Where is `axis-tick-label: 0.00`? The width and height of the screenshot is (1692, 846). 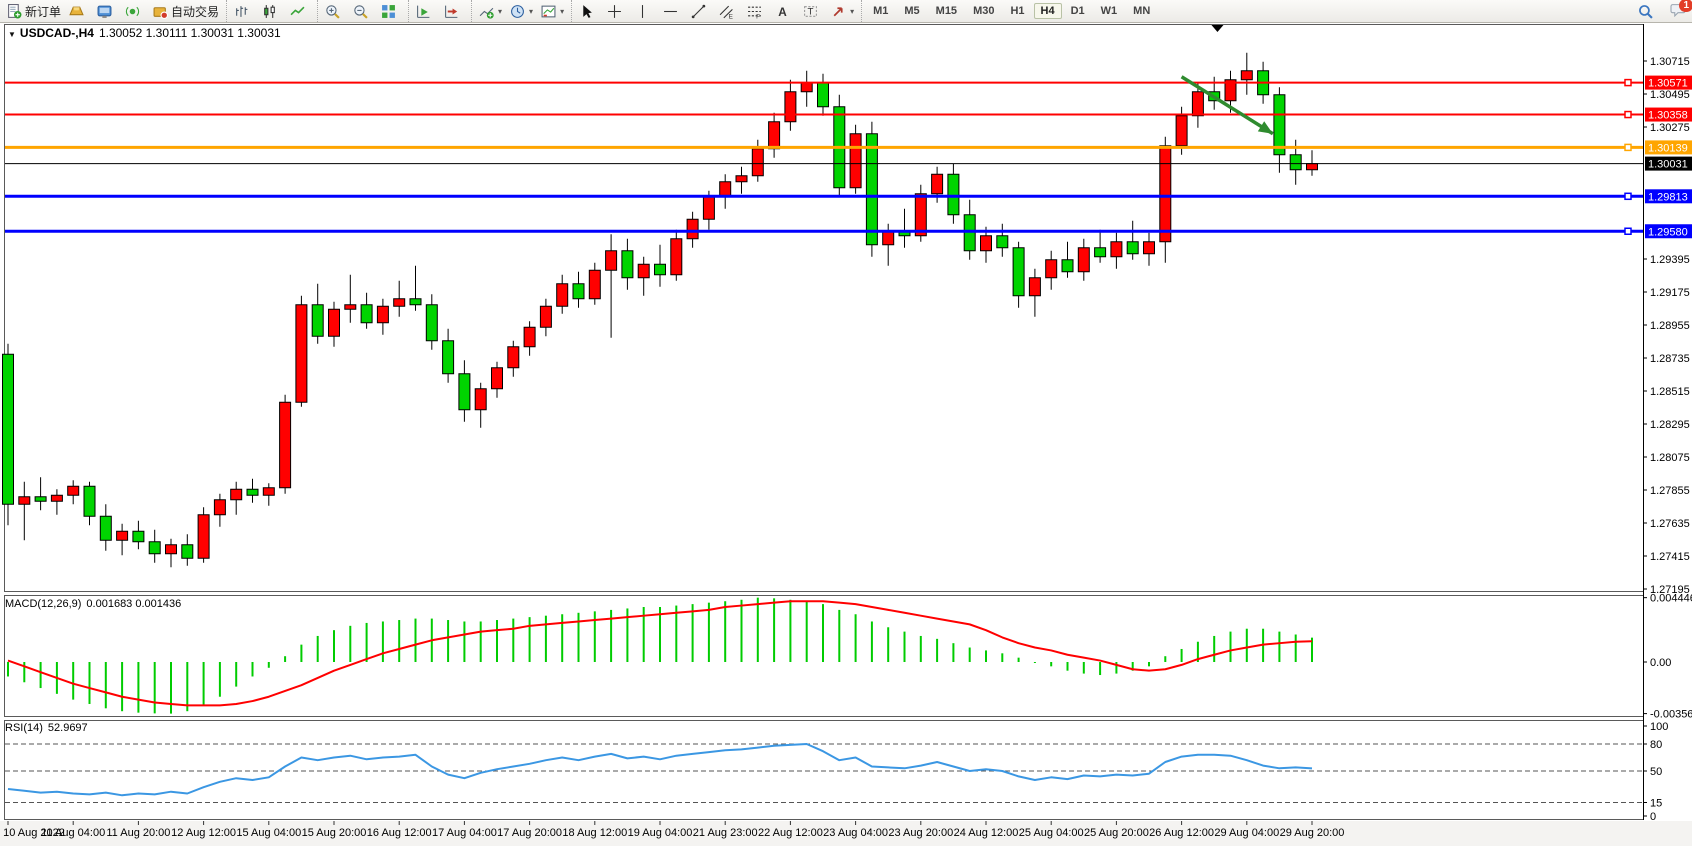 axis-tick-label: 0.00 is located at coordinates (1660, 663).